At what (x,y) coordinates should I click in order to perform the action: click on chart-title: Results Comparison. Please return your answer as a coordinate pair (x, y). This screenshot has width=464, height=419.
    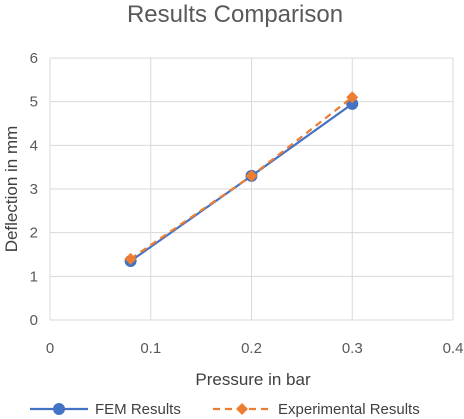
    Looking at the image, I should click on (235, 14).